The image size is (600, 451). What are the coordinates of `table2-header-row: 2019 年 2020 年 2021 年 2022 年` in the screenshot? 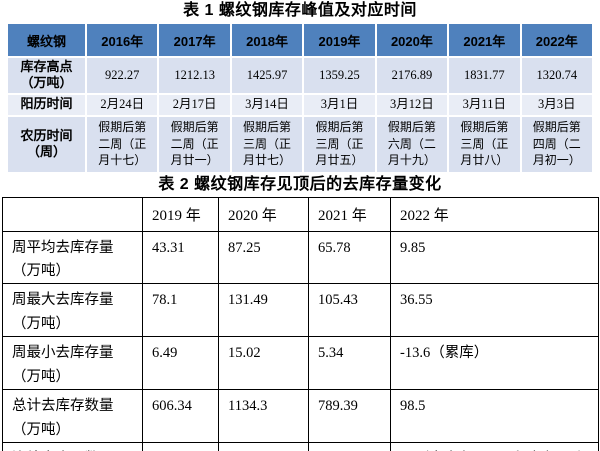 It's located at (300, 214).